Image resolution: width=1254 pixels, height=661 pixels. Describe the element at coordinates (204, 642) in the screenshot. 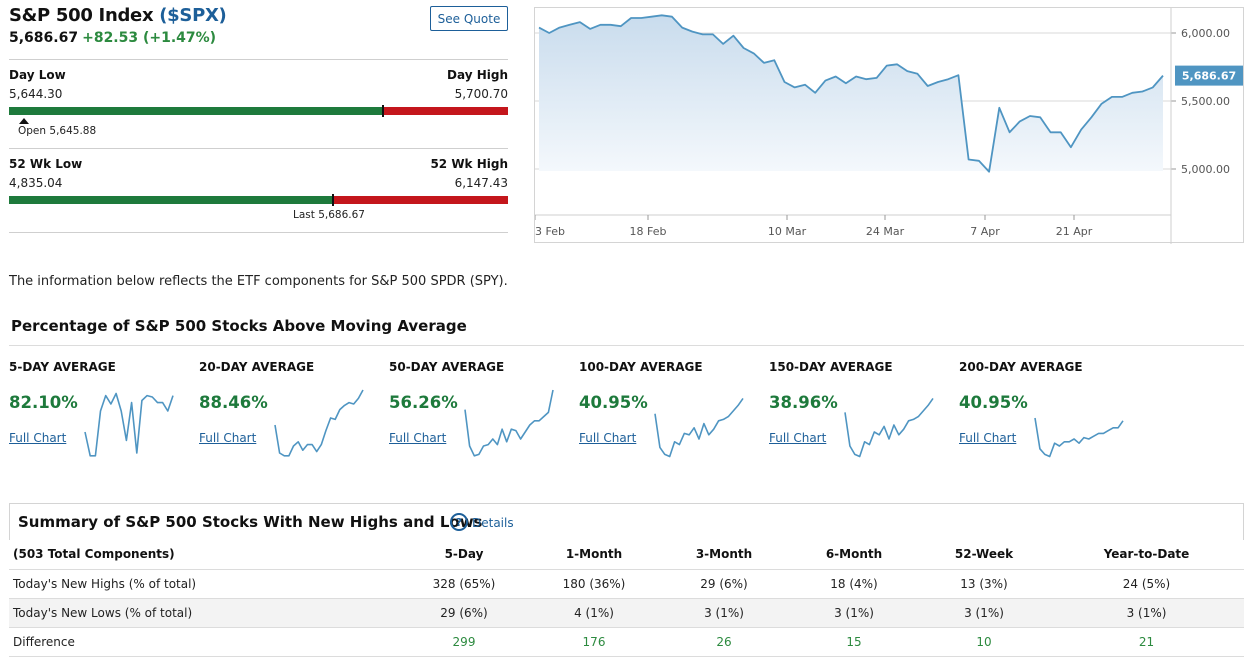

I see `row-label: Difference` at that location.